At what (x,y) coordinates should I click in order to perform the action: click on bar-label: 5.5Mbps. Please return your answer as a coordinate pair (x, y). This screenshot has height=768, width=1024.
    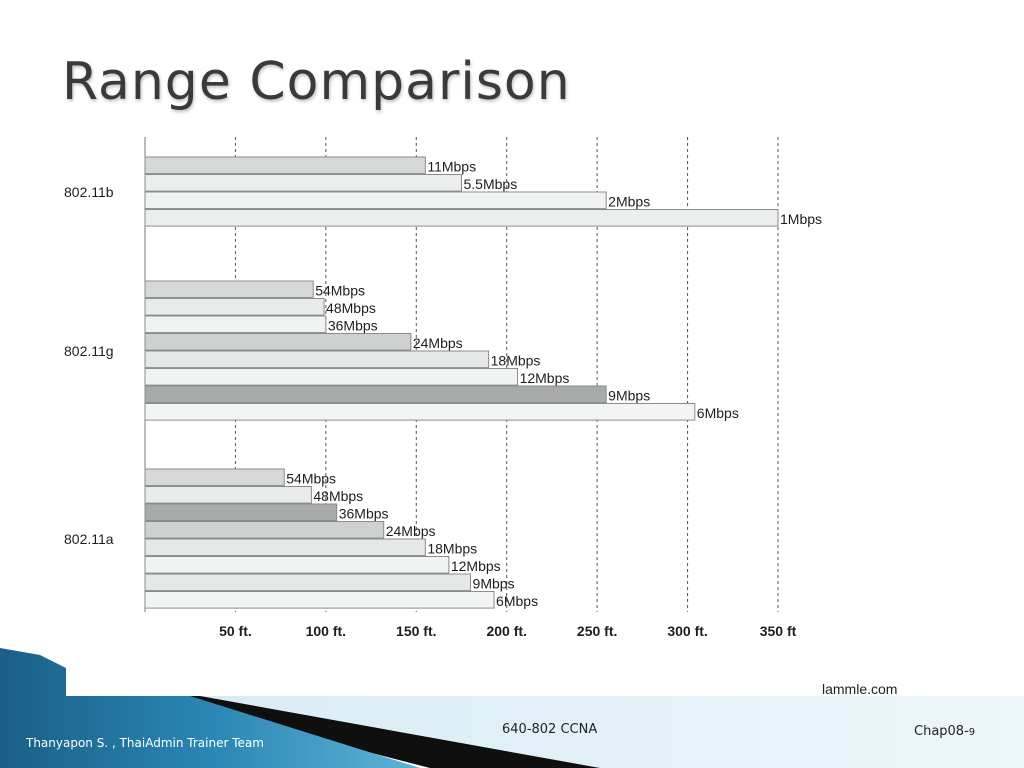
    Looking at the image, I should click on (491, 184).